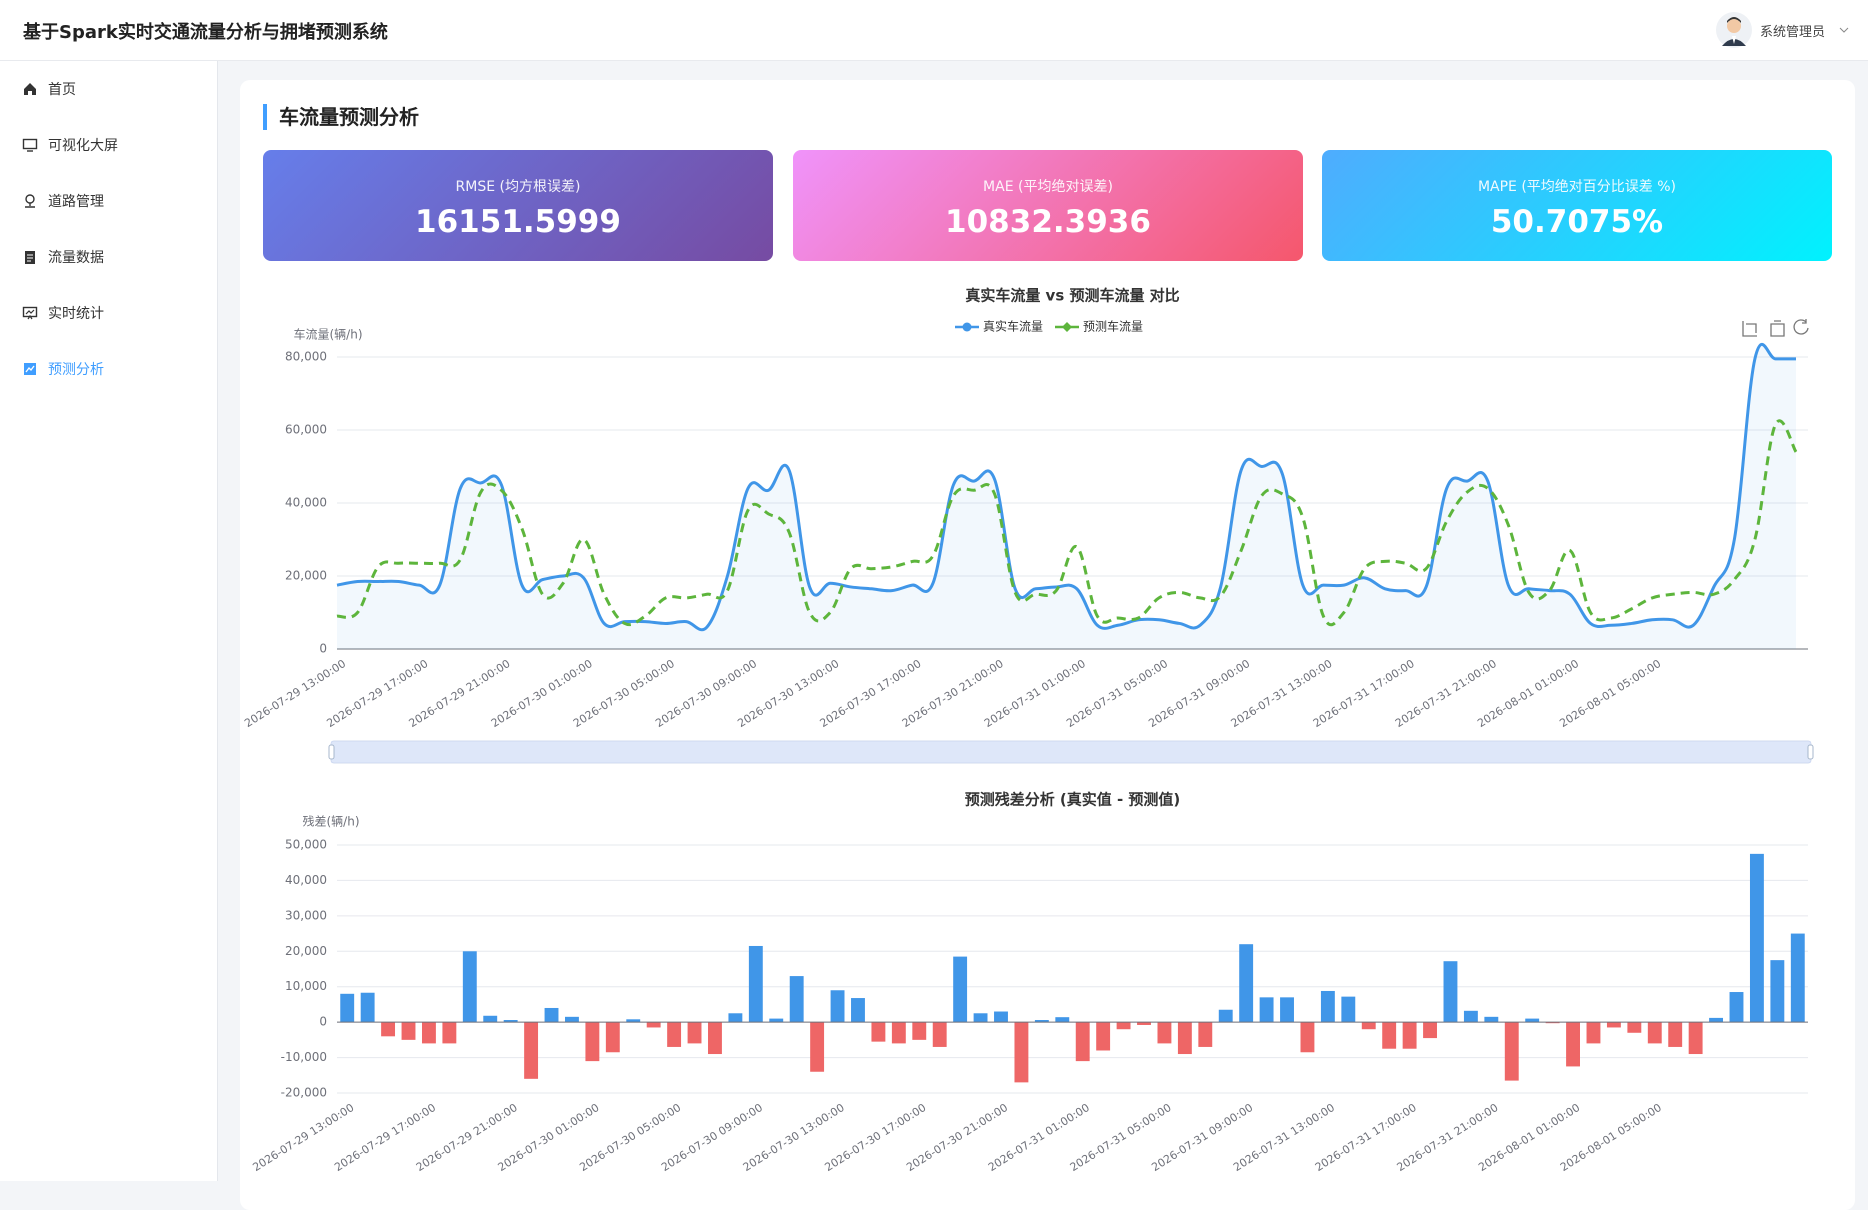 The height and width of the screenshot is (1210, 1868). What do you see at coordinates (518, 187) in the screenshot?
I see `metric-label: RMSE (均方根误差)` at bounding box center [518, 187].